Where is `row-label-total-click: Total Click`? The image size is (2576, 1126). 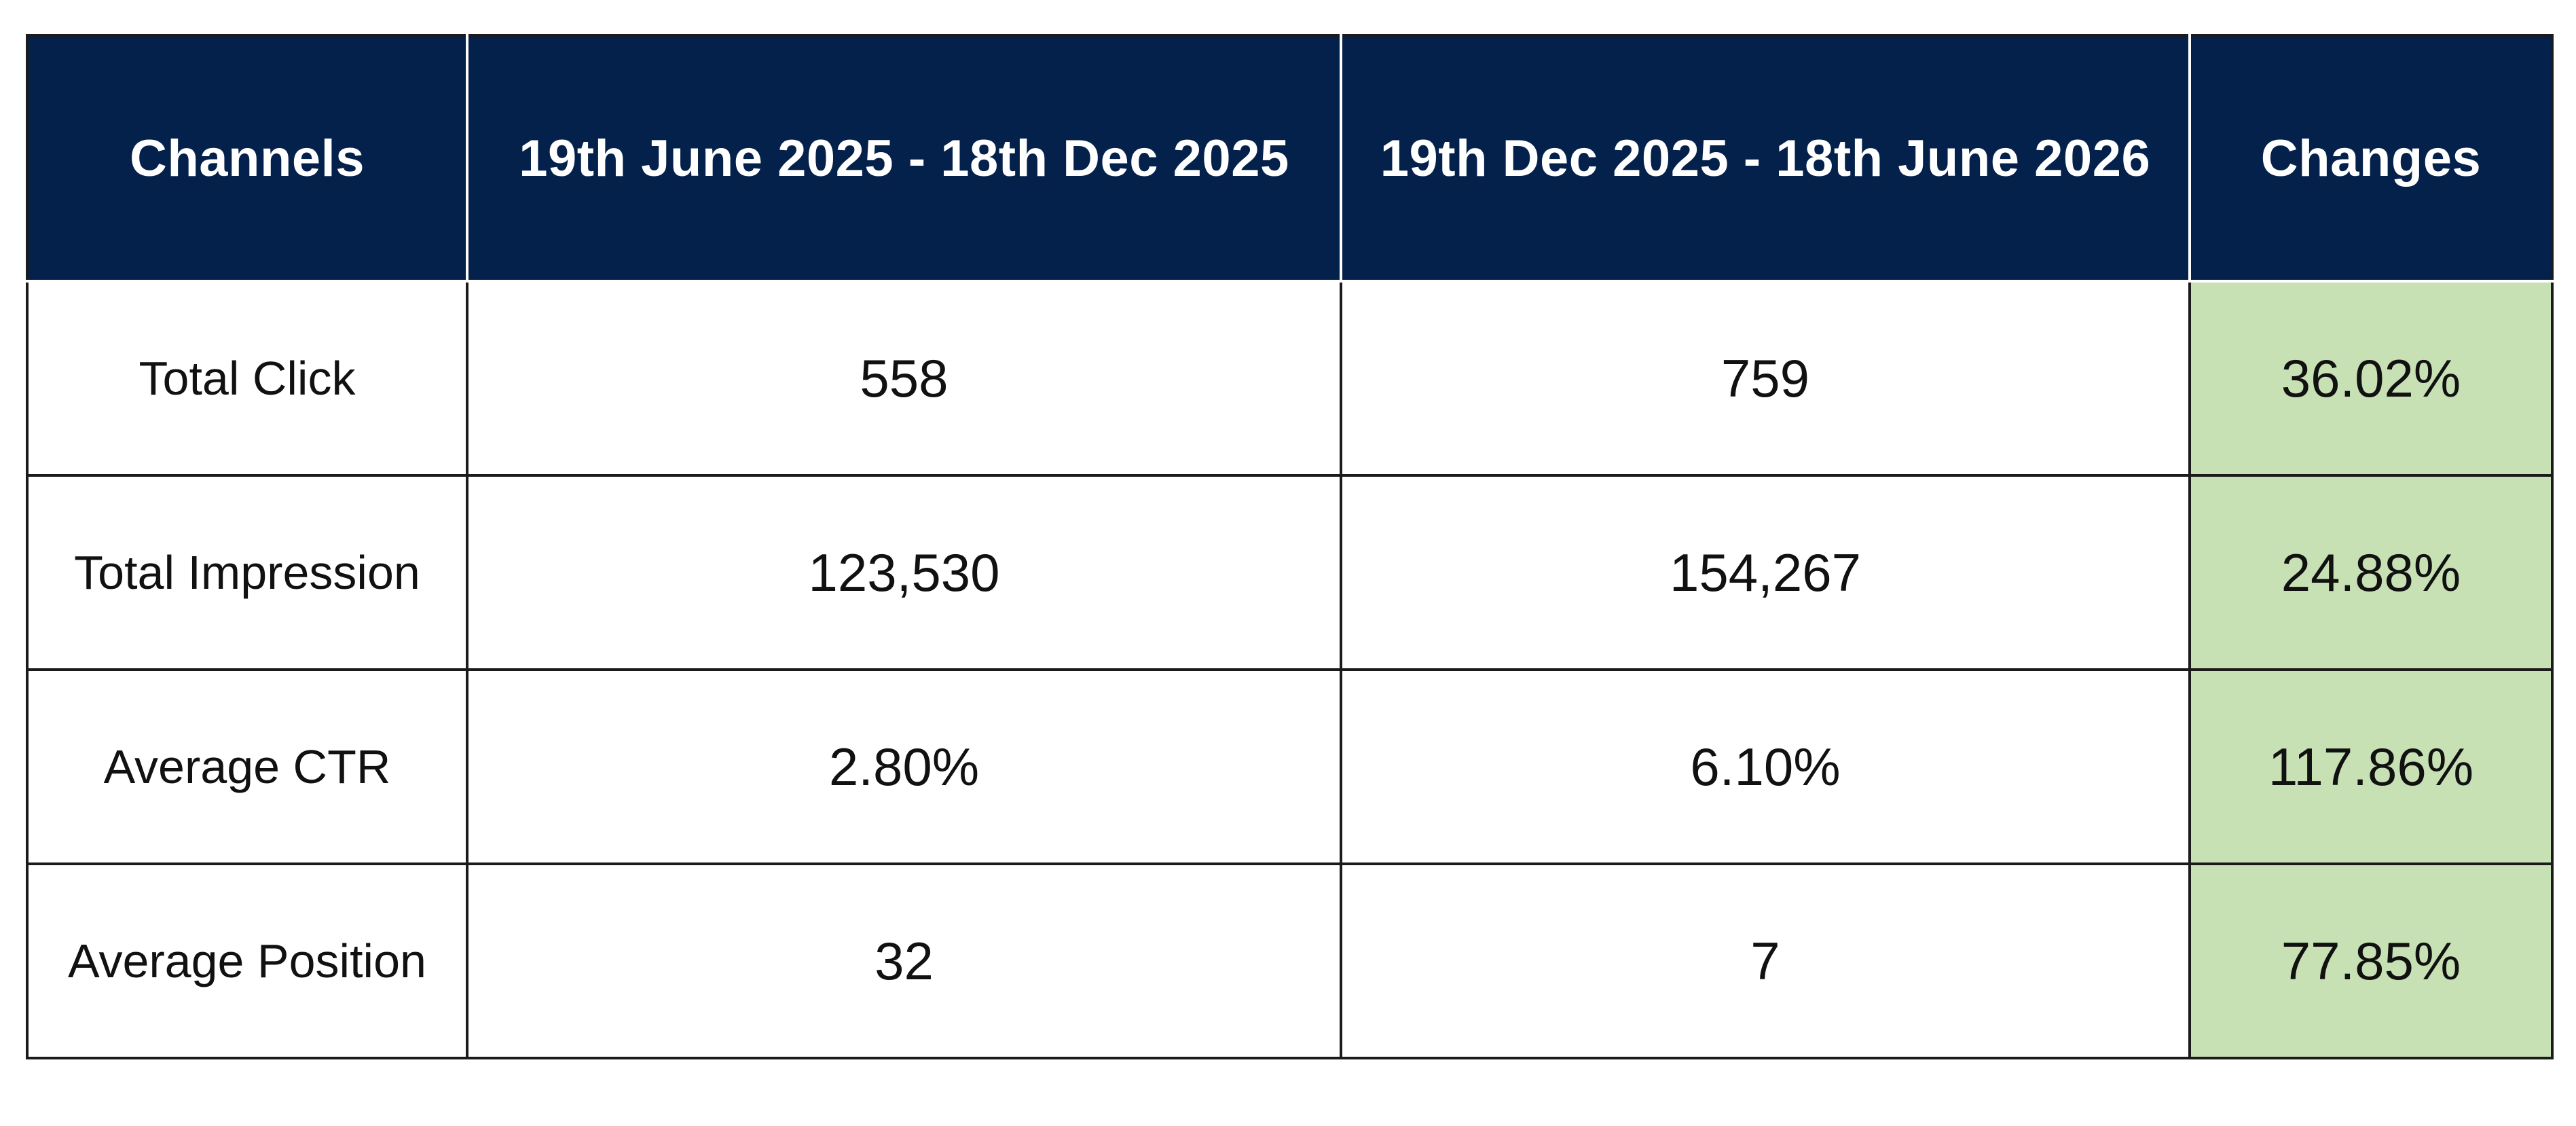
row-label-total-click: Total Click is located at coordinates (247, 378).